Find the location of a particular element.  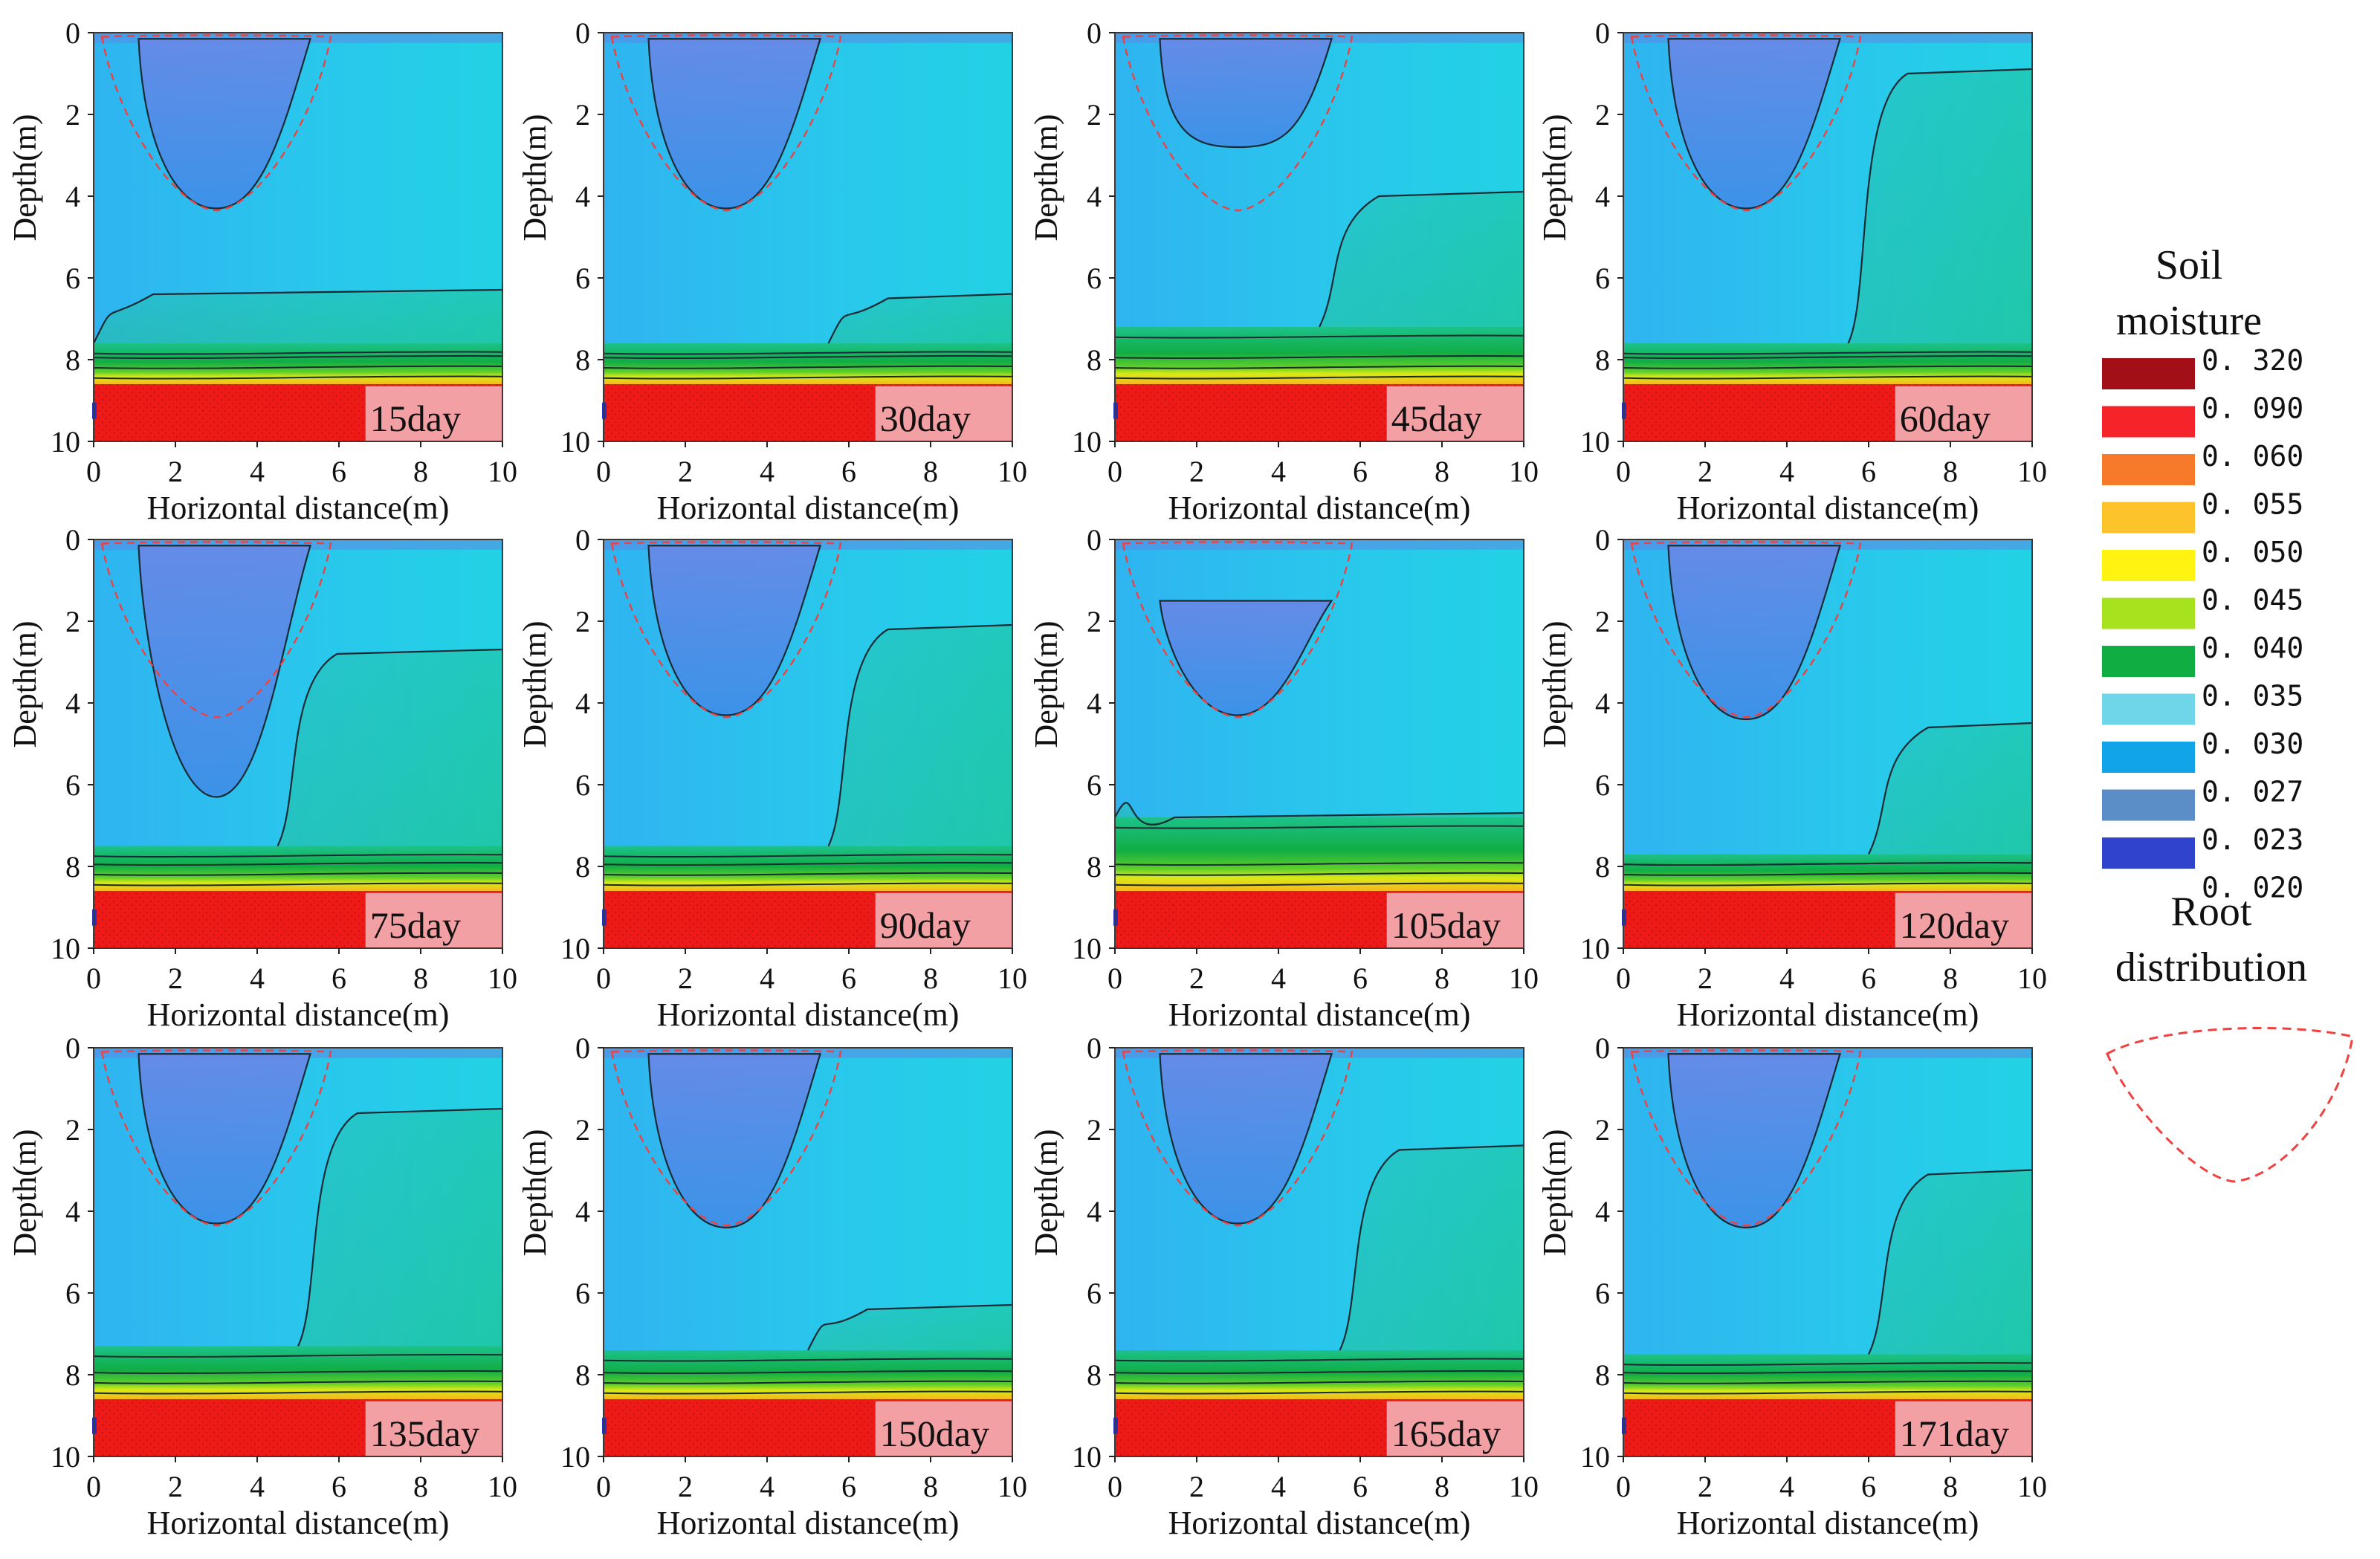

legend-swatch is located at coordinates (2148, 422).